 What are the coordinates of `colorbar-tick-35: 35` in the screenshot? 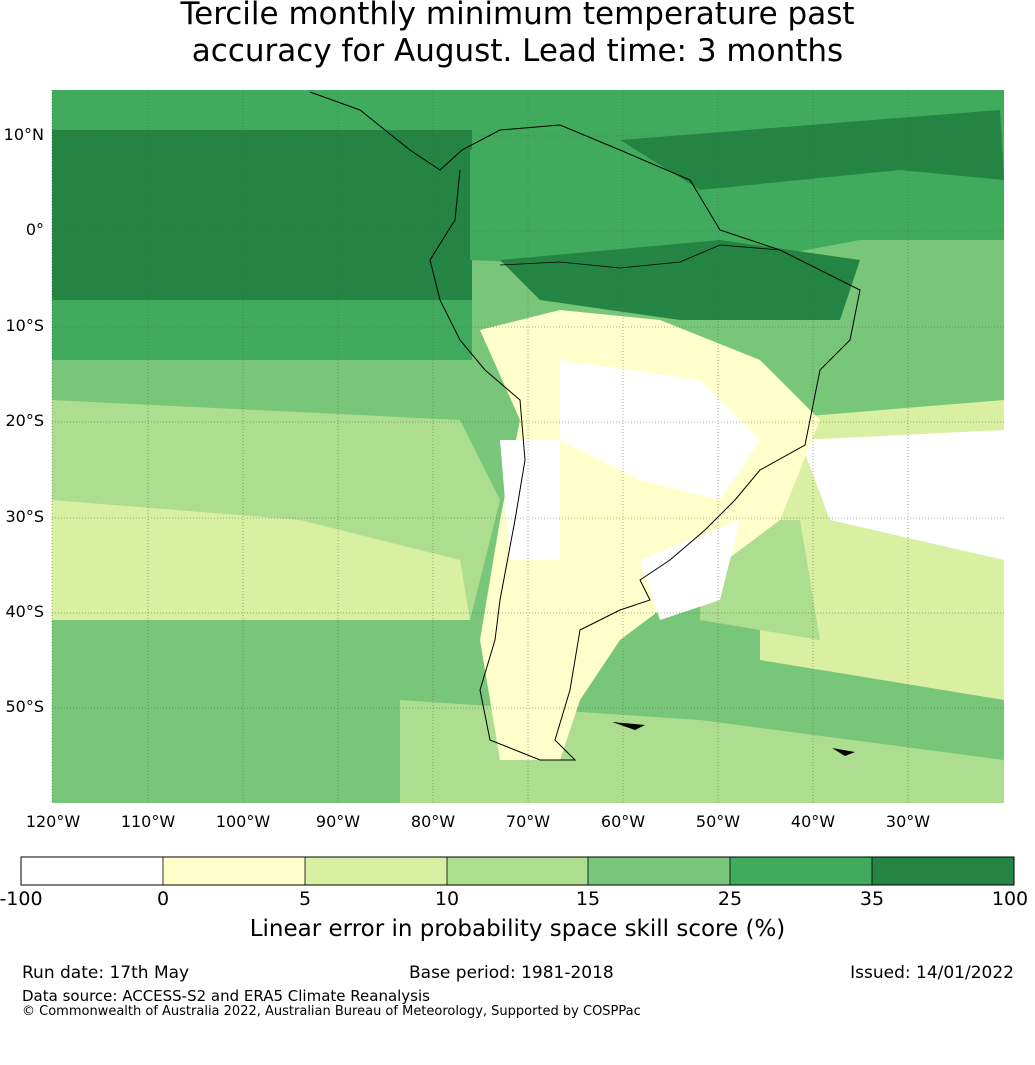 It's located at (872, 899).